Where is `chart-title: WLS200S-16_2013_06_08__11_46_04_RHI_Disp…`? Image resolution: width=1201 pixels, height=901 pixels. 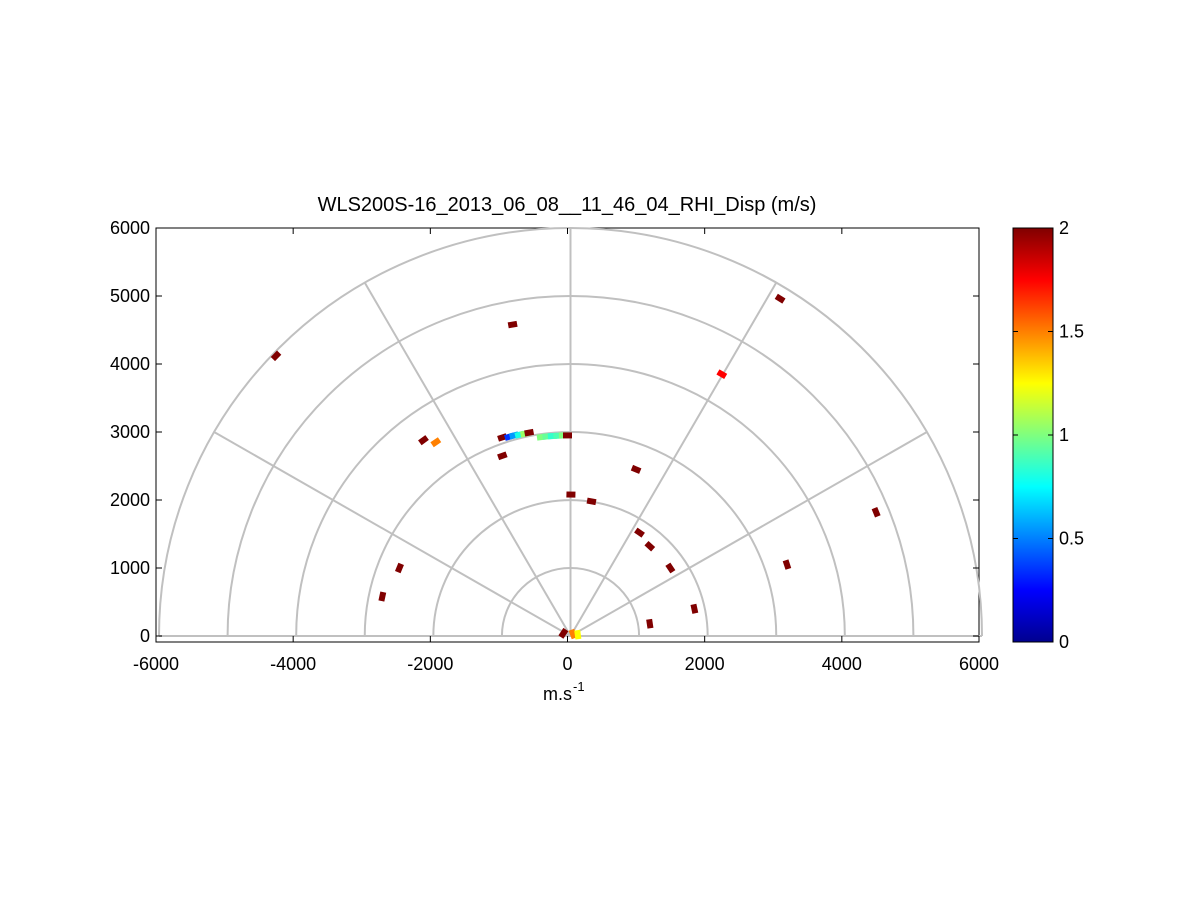 chart-title: WLS200S-16_2013_06_08__11_46_04_RHI_Disp… is located at coordinates (567, 205).